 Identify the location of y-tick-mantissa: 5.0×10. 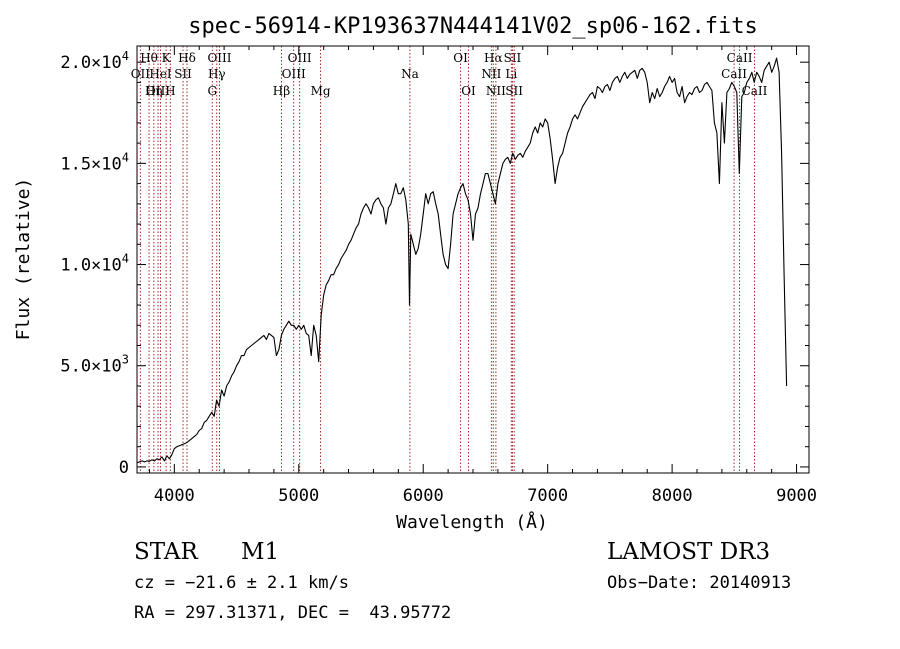
(90, 367).